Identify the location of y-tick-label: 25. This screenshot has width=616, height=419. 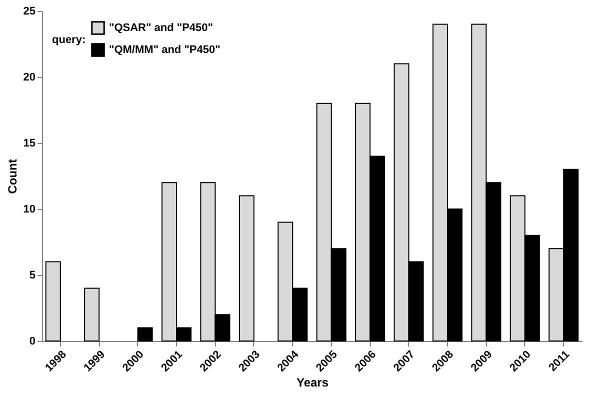
(29, 12).